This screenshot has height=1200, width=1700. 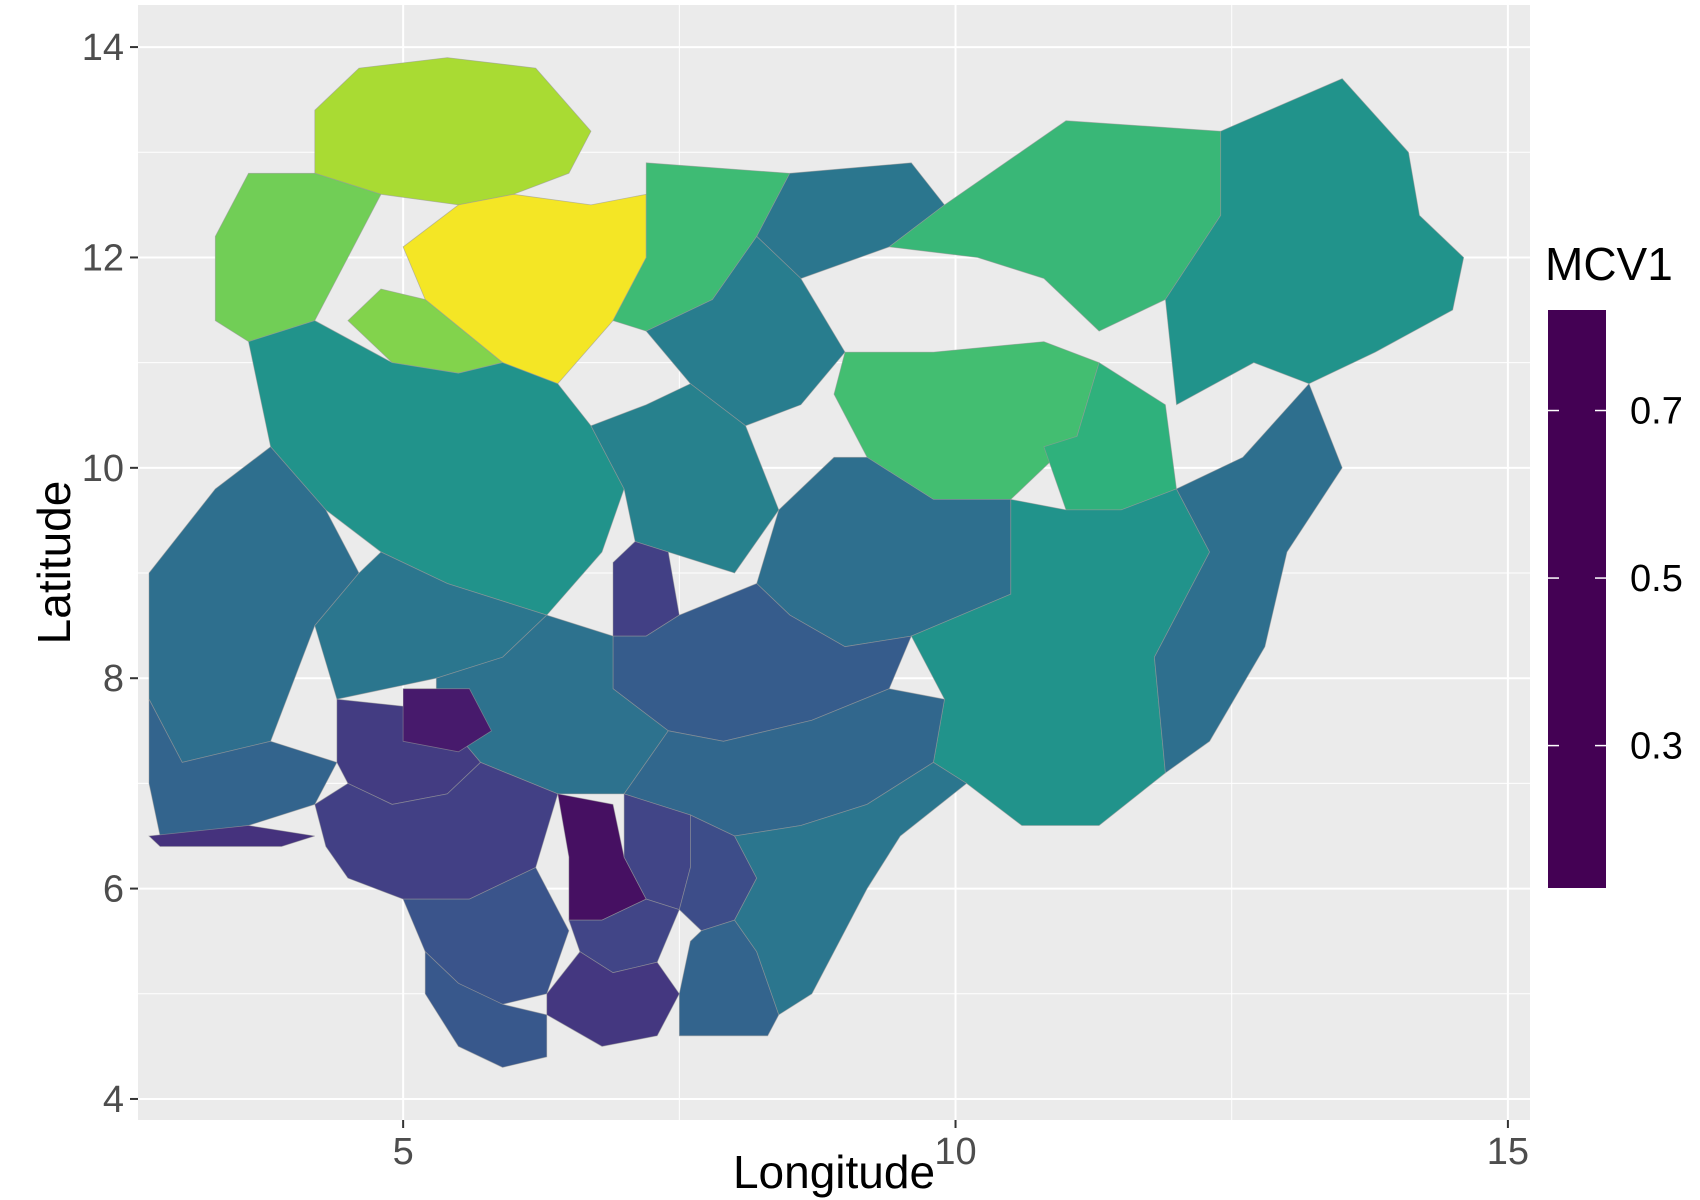 What do you see at coordinates (103, 48) in the screenshot?
I see `y-tick-label: 14` at bounding box center [103, 48].